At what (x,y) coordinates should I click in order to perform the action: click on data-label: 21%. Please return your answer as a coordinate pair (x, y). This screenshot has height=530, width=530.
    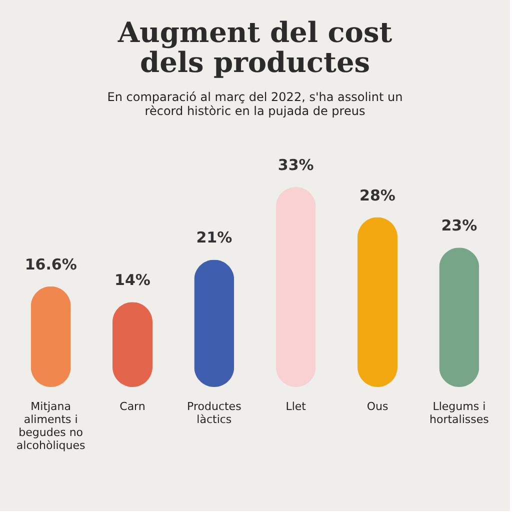
    Looking at the image, I should click on (214, 237).